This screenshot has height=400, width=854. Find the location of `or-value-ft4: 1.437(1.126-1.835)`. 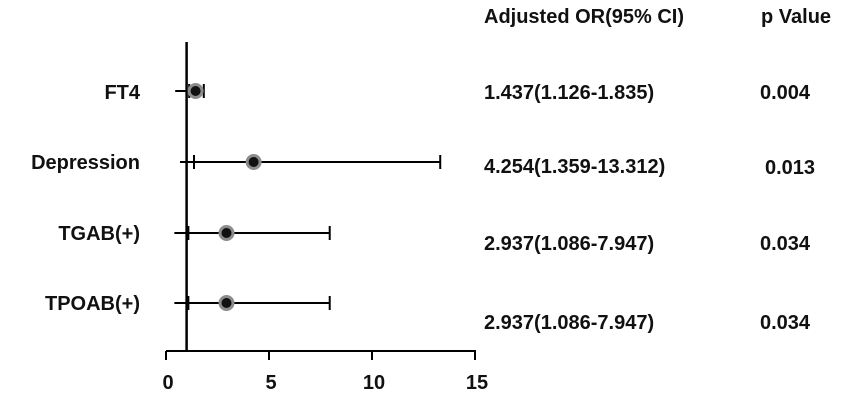

or-value-ft4: 1.437(1.126-1.835) is located at coordinates (569, 93).